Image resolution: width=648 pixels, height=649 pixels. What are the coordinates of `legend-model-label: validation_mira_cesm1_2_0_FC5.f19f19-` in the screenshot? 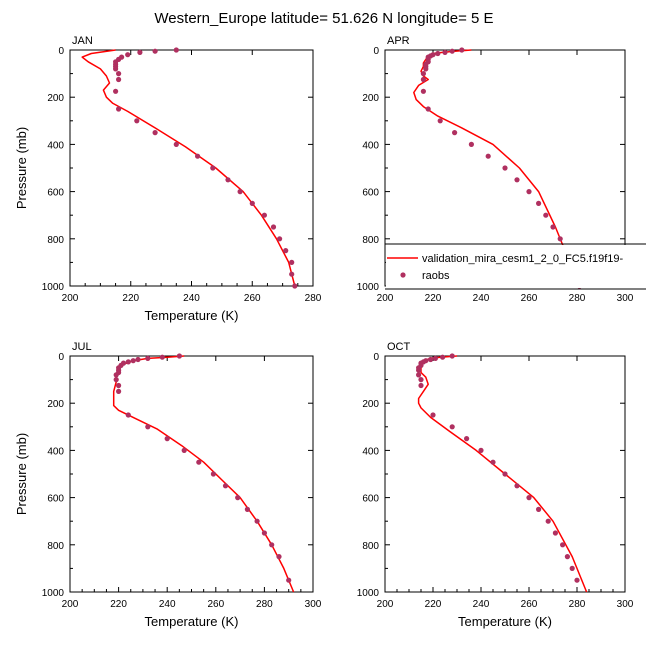 It's located at (523, 259).